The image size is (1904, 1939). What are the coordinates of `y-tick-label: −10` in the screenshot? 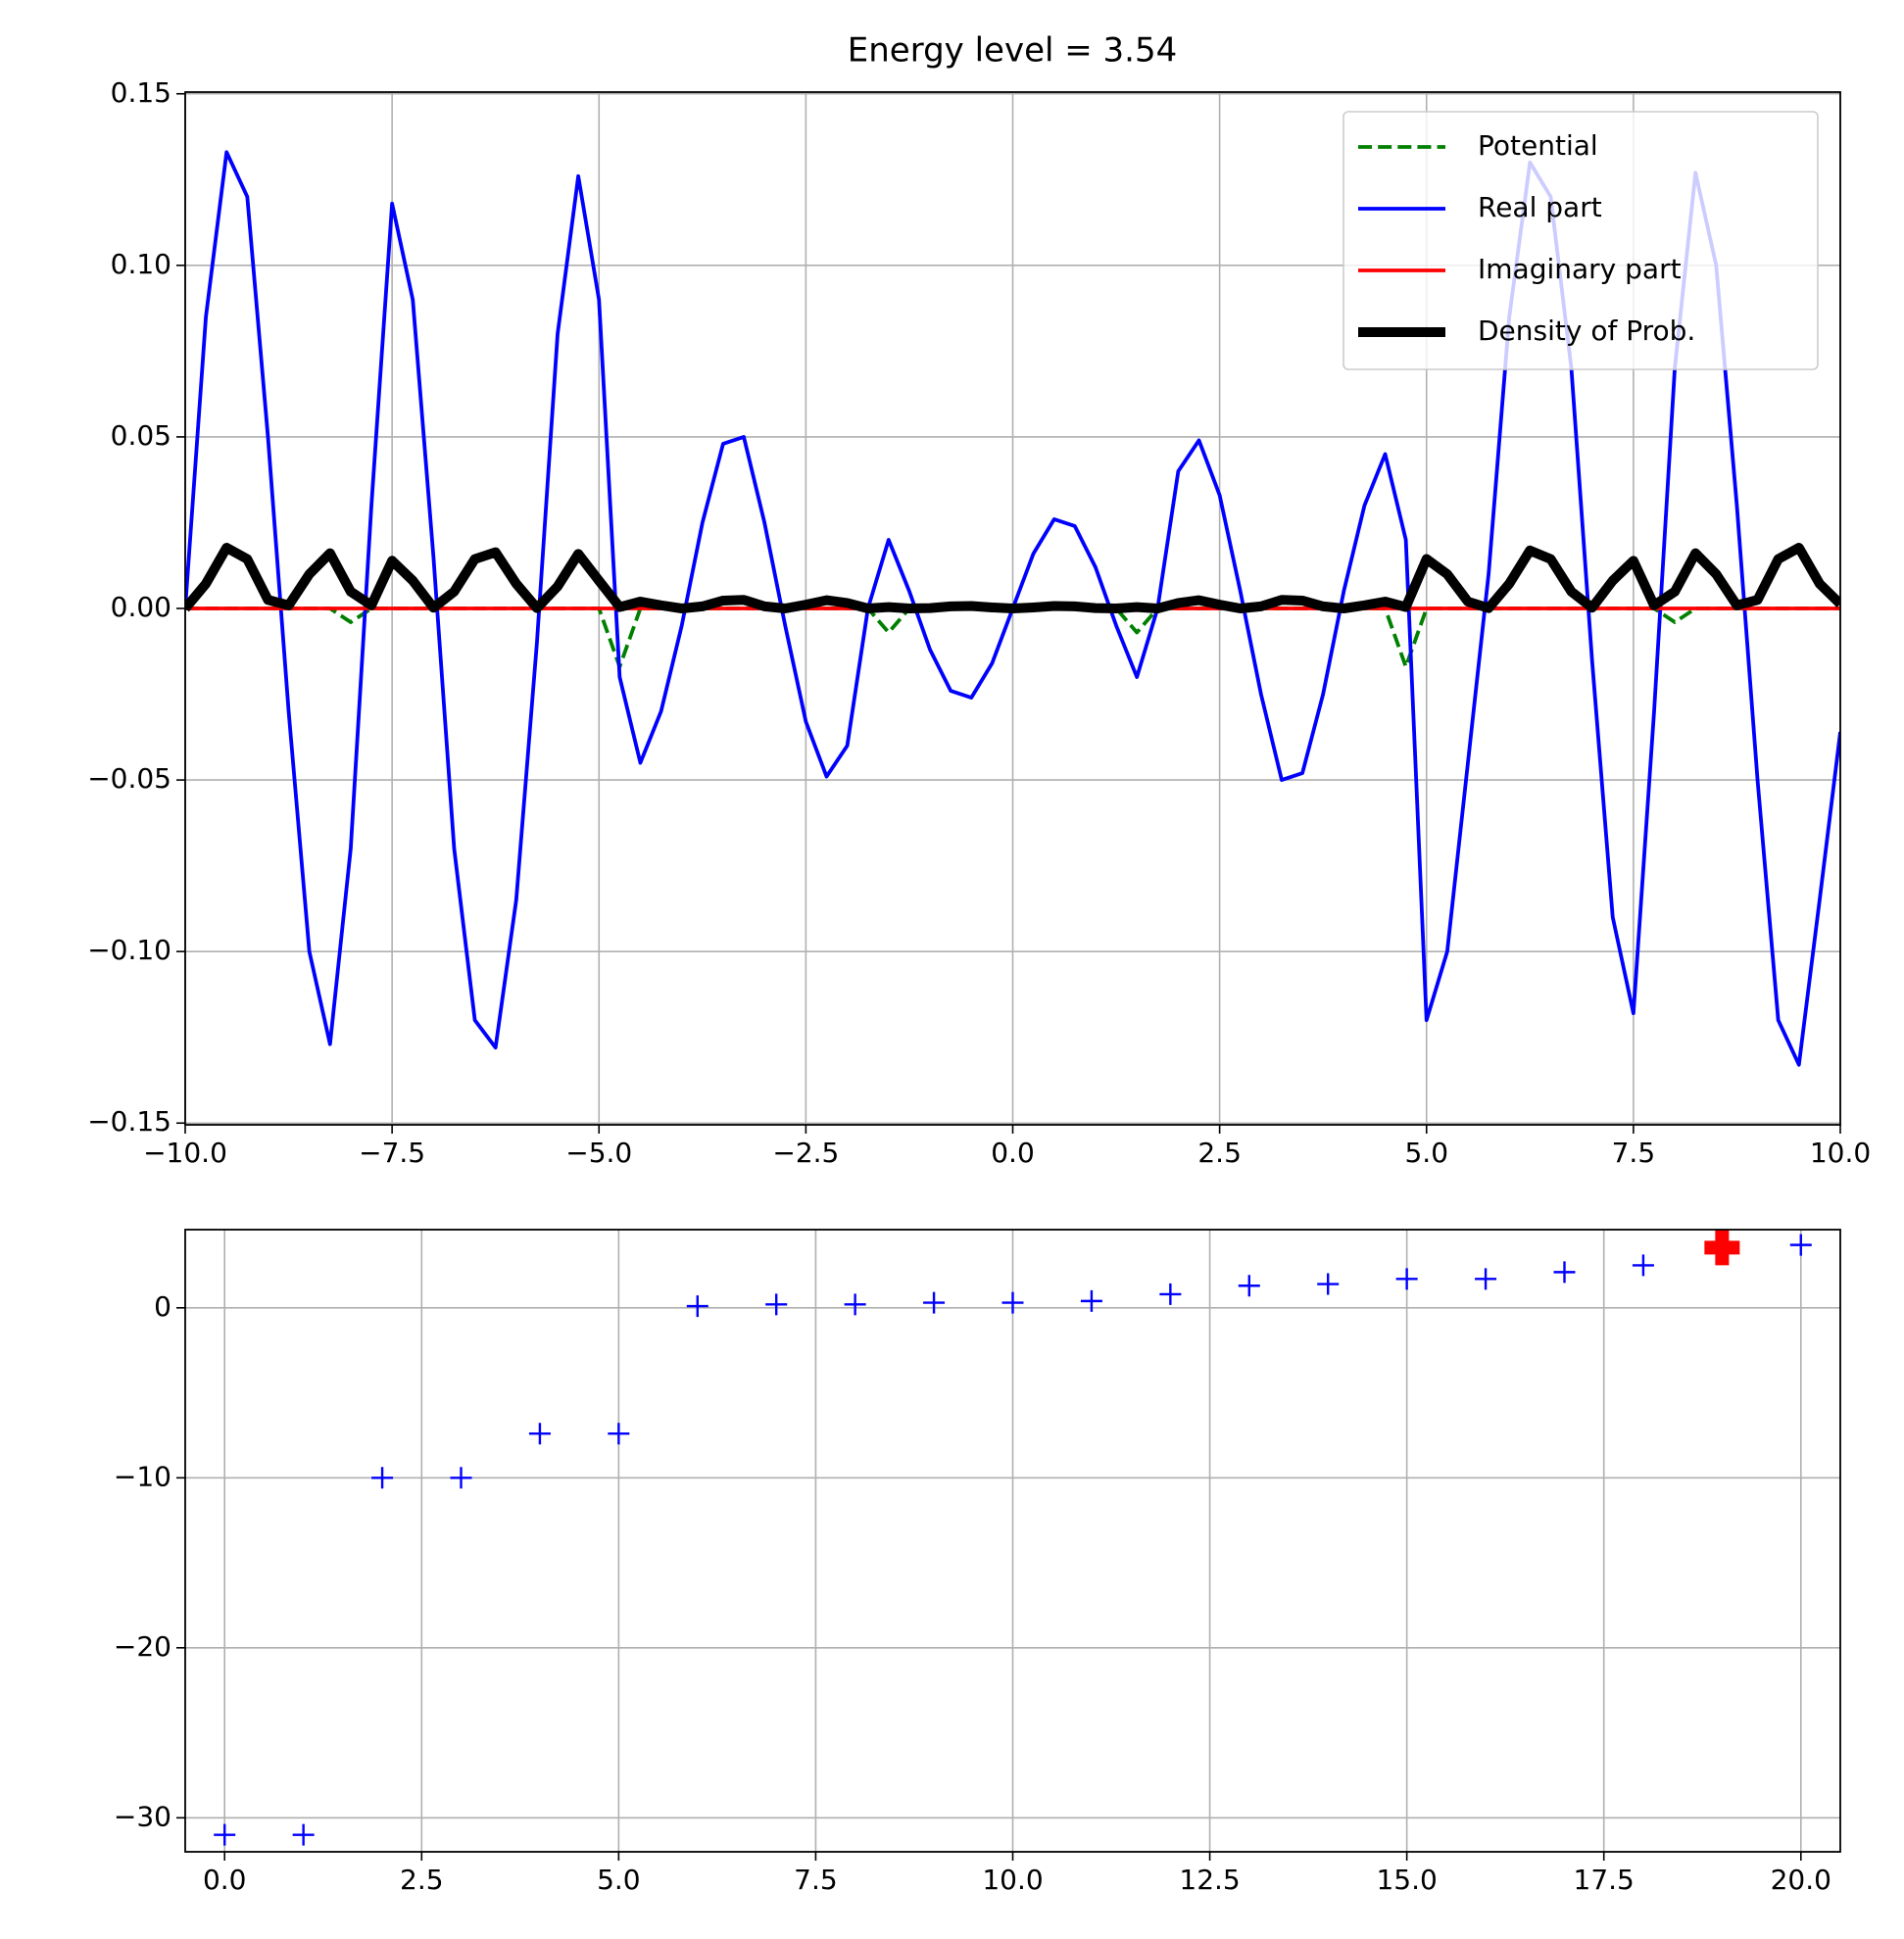 It's located at (142, 1476).